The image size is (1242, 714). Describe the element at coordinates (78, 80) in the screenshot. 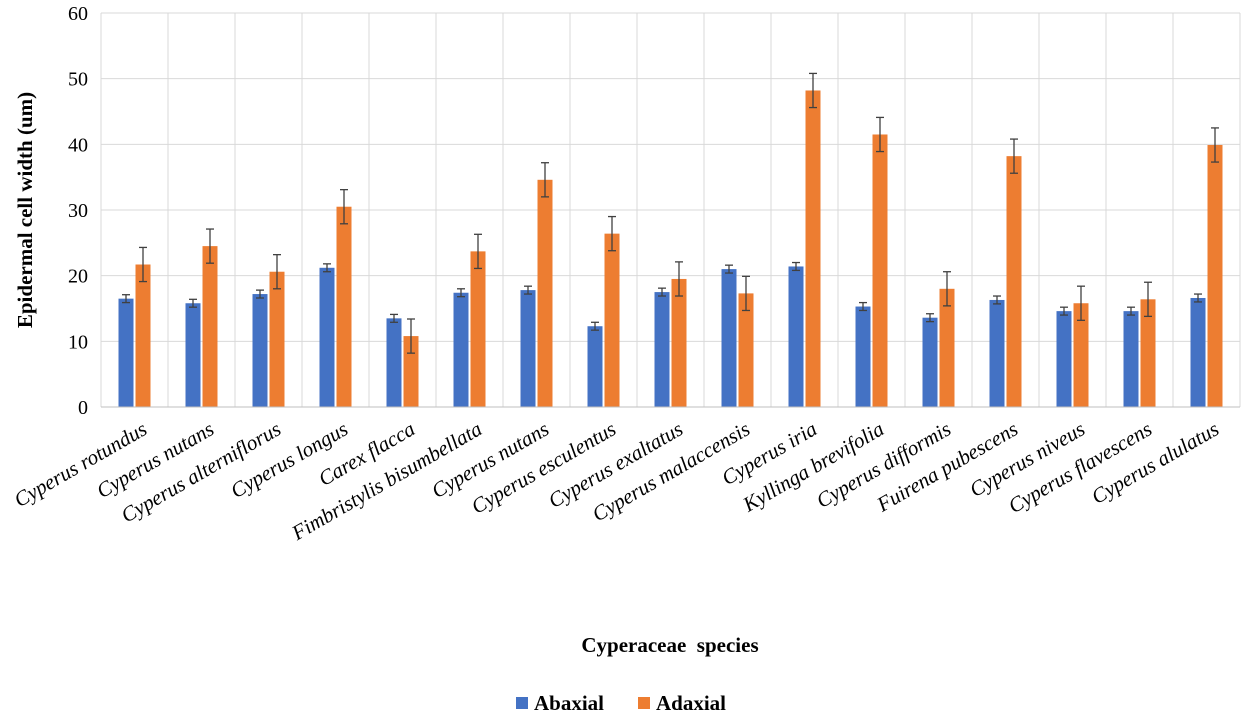

I see `y-tick-label-50: 50` at that location.